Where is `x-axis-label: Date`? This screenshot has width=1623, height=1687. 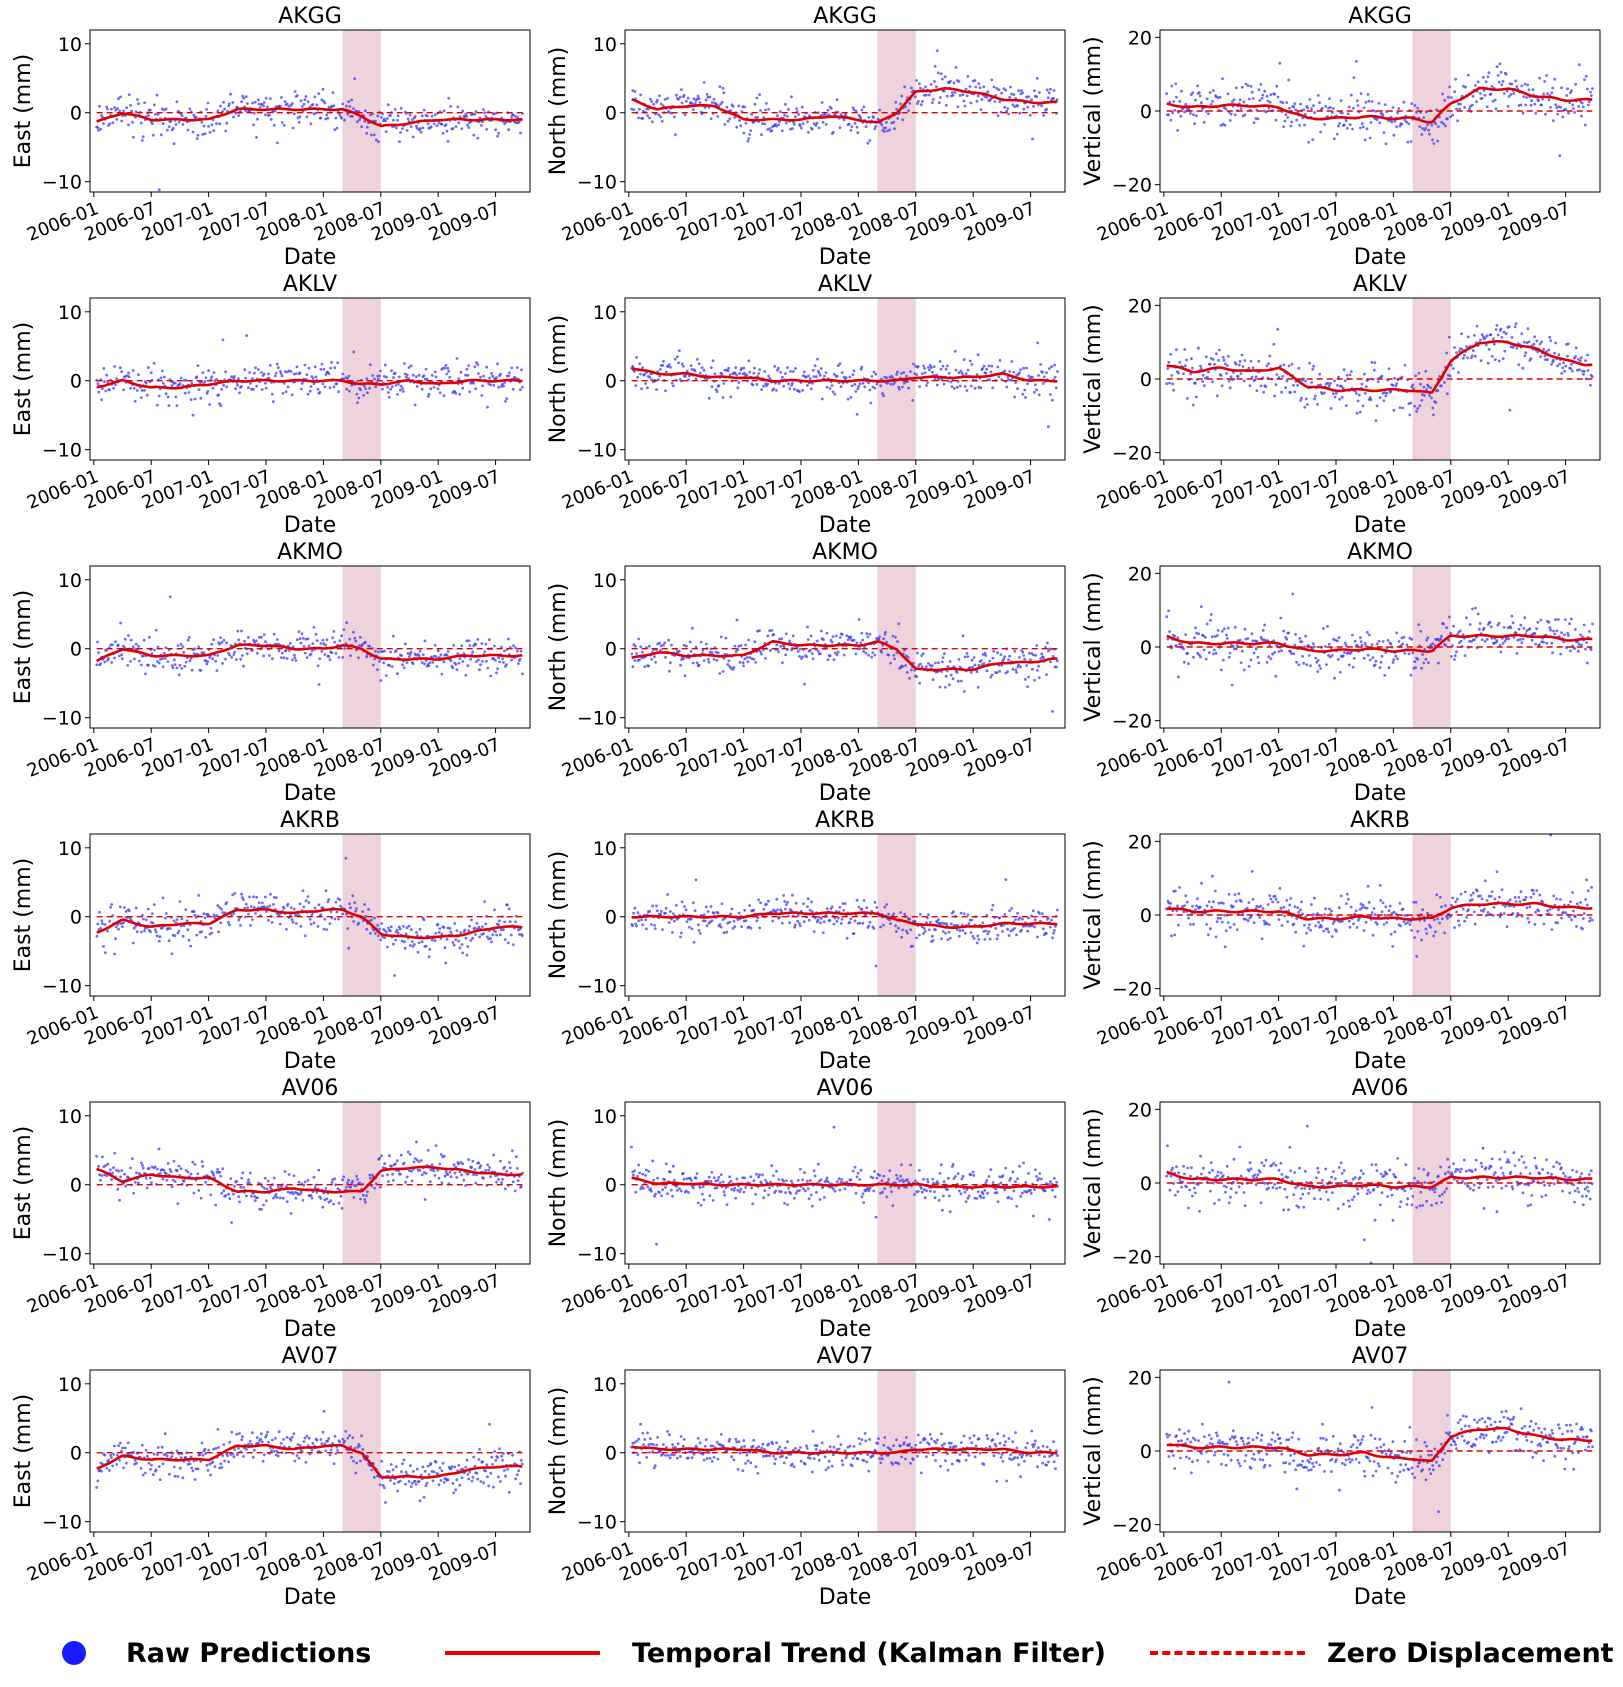 x-axis-label: Date is located at coordinates (1380, 793).